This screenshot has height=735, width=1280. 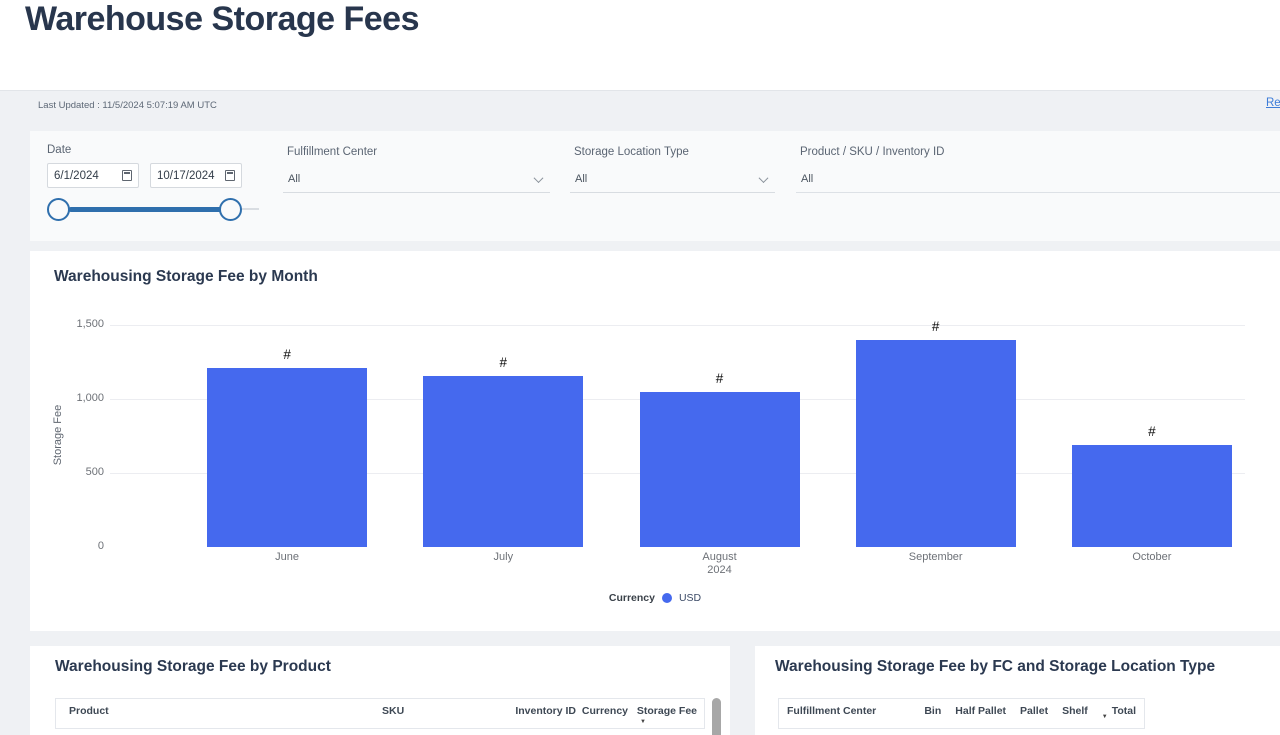 I want to click on storage-location-type-value: All, so click(x=581, y=179).